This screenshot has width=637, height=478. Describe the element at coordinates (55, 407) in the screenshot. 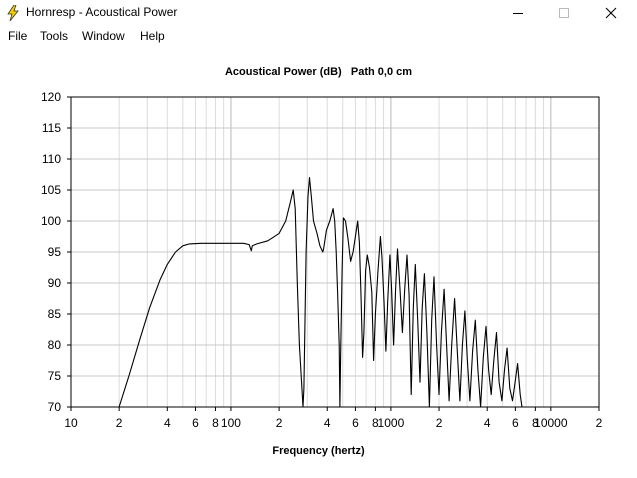

I see `y-tick-label: 70` at that location.